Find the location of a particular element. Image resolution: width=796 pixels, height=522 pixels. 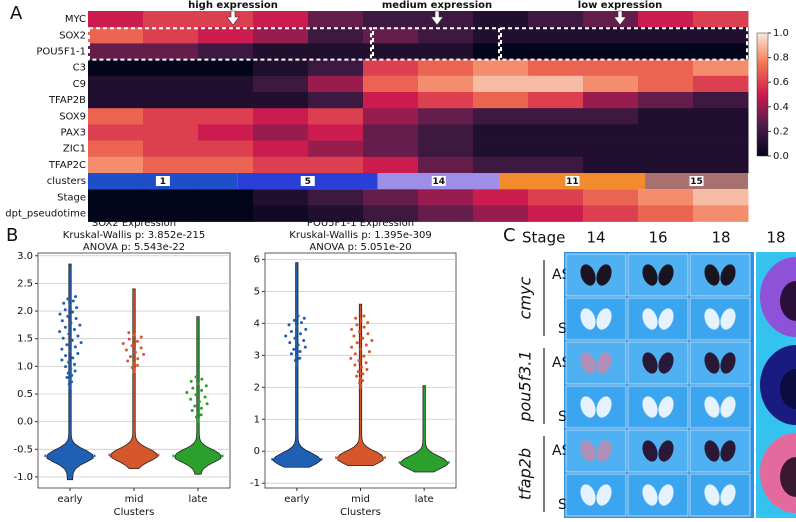

y-tick-label: 1.5 is located at coordinates (25, 339).